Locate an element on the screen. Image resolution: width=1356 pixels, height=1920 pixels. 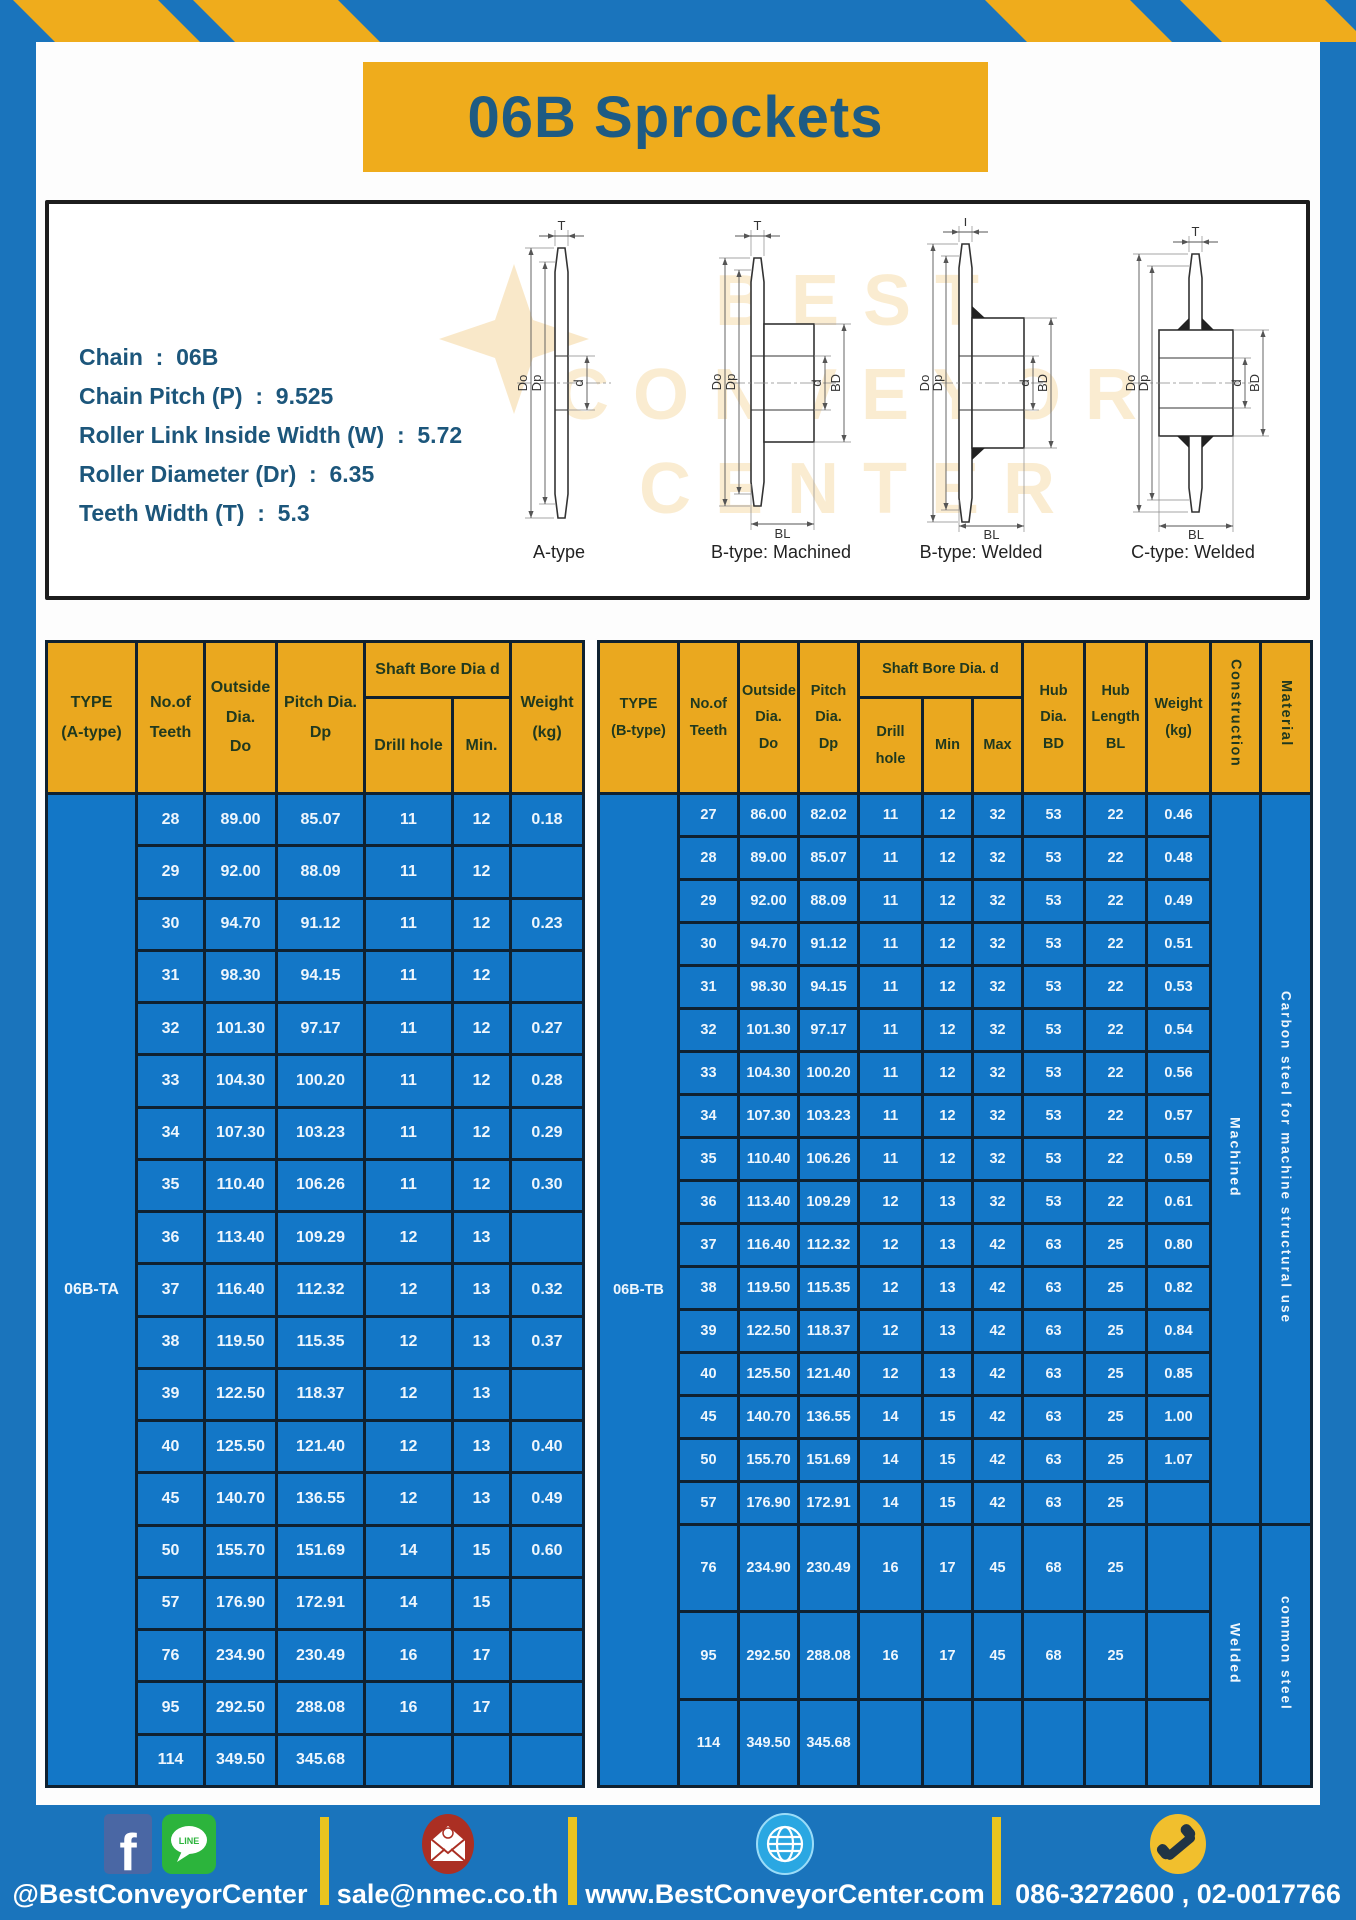
table-cell: 40 is located at coordinates (170, 1446).